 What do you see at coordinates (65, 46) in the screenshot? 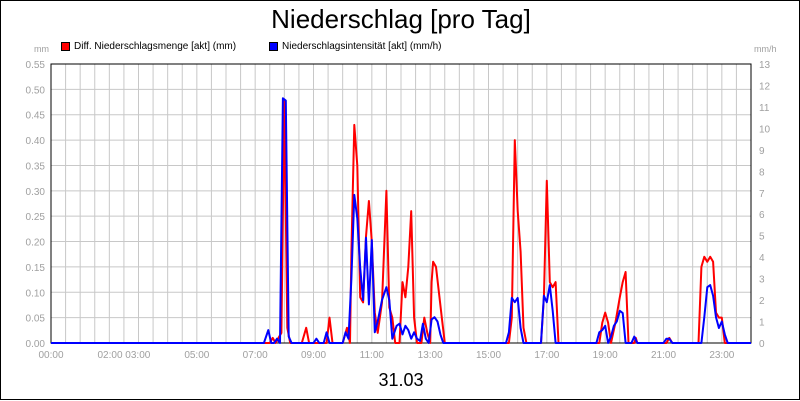
I see `legend-swatch-red` at bounding box center [65, 46].